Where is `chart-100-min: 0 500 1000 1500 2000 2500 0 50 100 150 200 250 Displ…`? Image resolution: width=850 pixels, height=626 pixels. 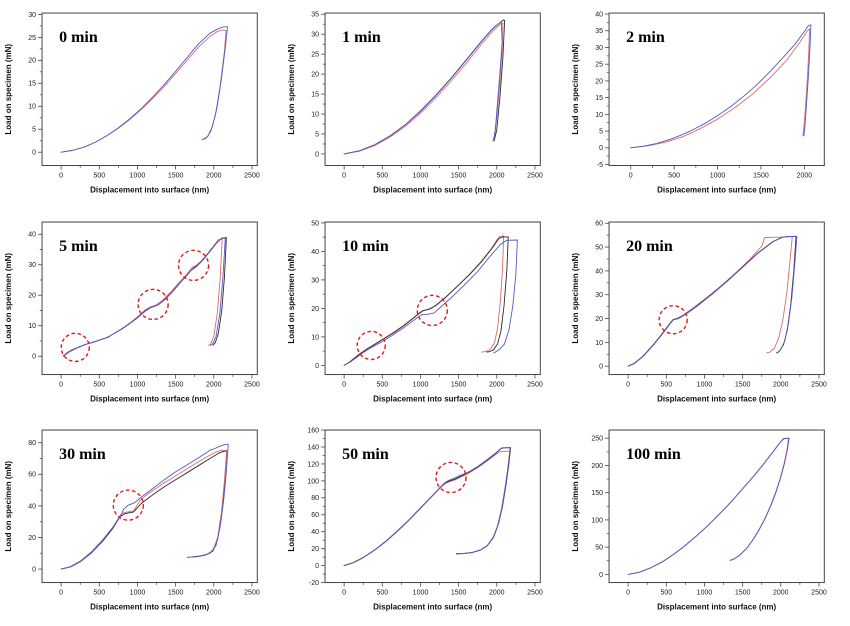
chart-100-min: 0 500 1000 1500 2000 2500 0 50 100 150 200 250 Displ… is located at coordinates (699, 520).